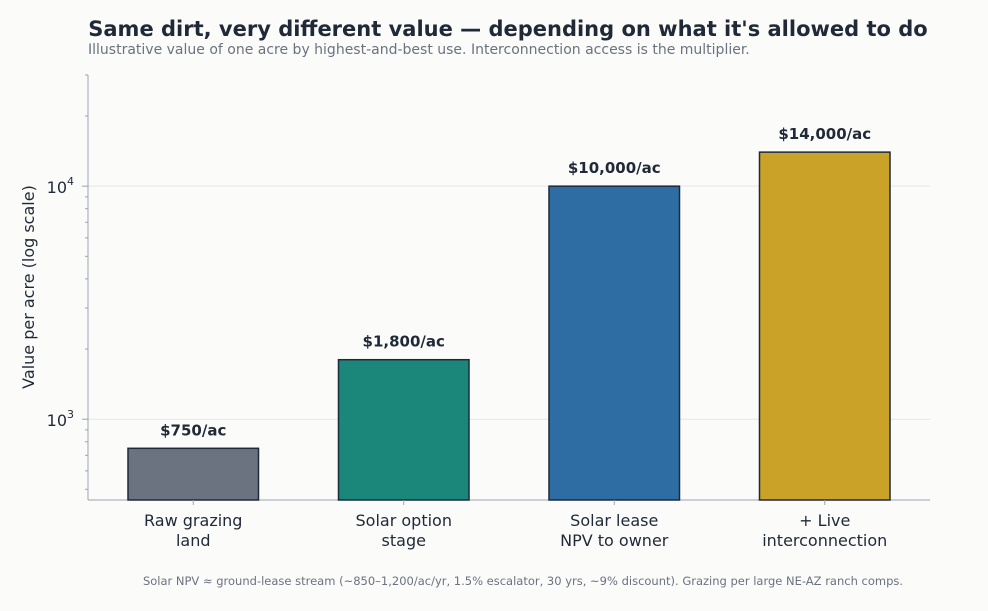  Describe the element at coordinates (60, 186) in the screenshot. I see `y-tick-label: 10⁴` at that location.